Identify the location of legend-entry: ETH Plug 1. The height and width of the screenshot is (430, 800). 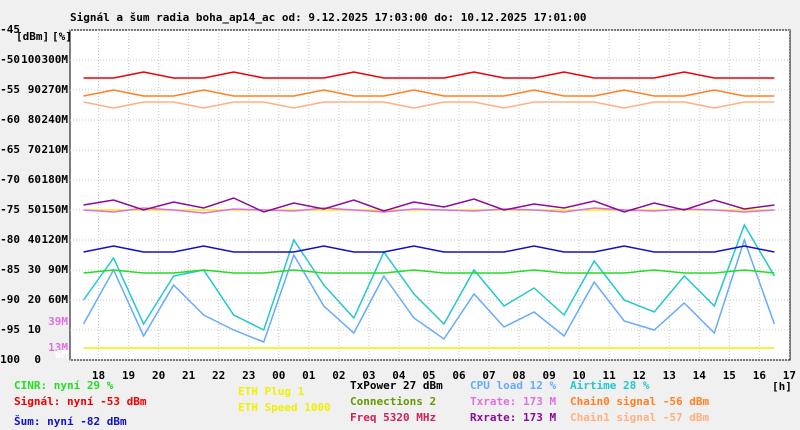
(271, 391).